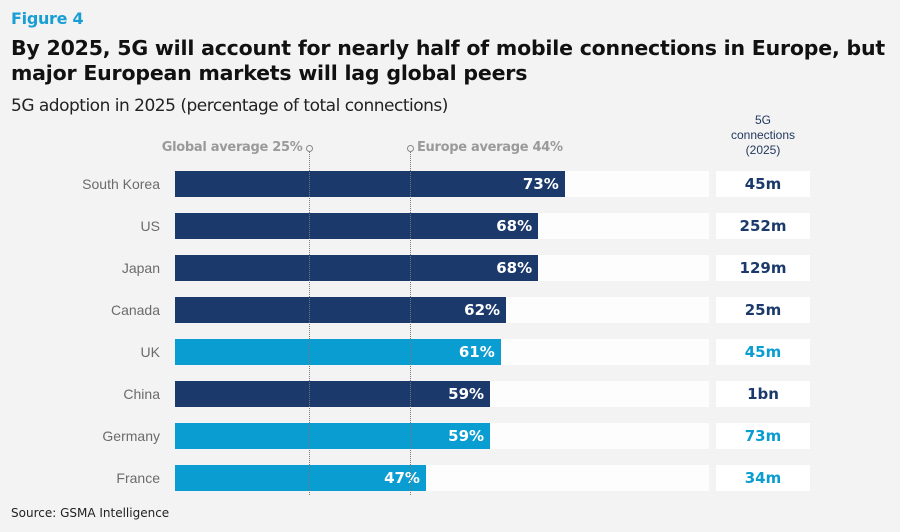  I want to click on figure-label: Figure 4, so click(47, 18).